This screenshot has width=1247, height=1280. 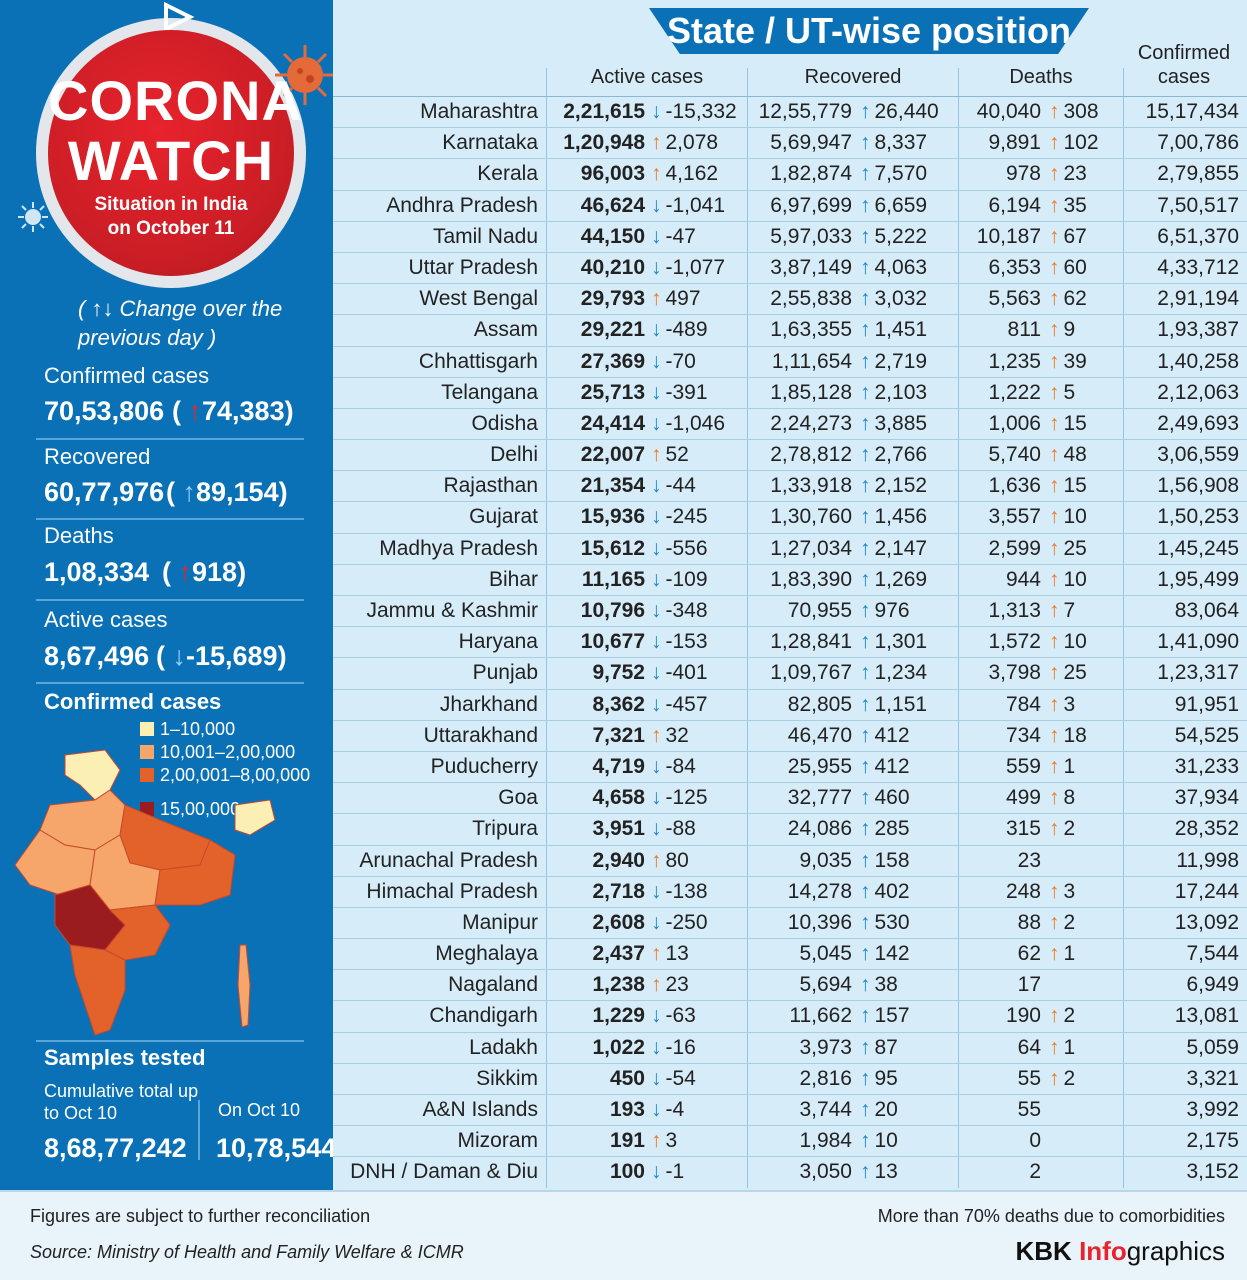 I want to click on cell-deaths-change: ↑ 39, so click(x=1068, y=361).